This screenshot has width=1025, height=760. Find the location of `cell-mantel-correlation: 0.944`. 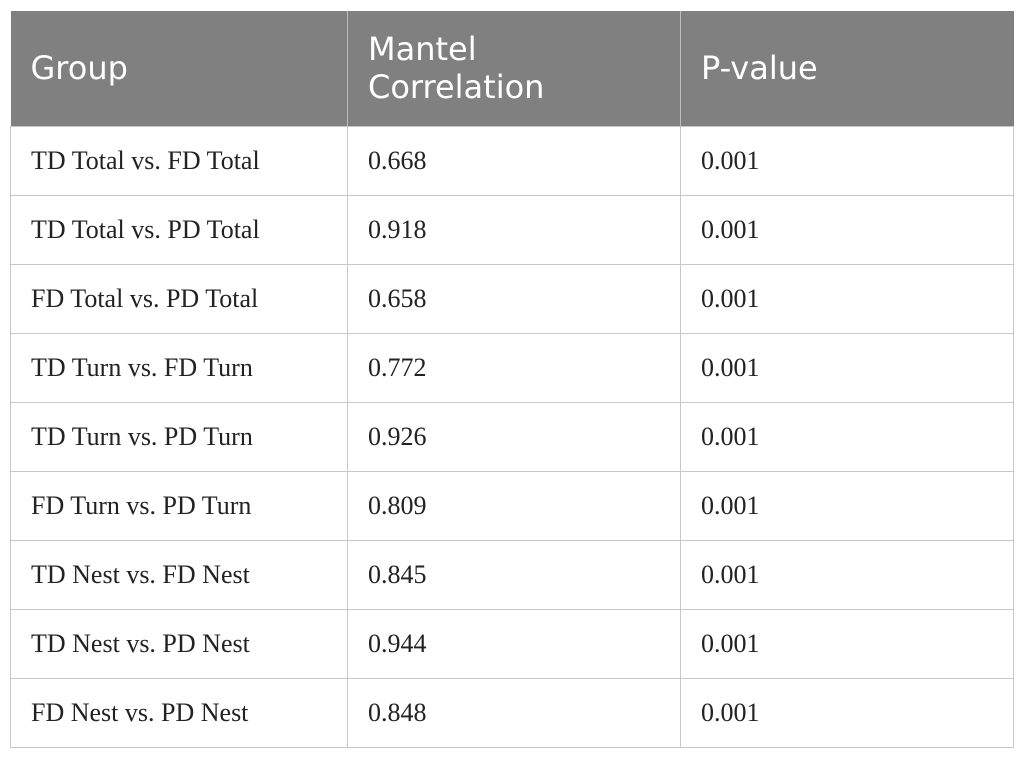

cell-mantel-correlation: 0.944 is located at coordinates (514, 643).